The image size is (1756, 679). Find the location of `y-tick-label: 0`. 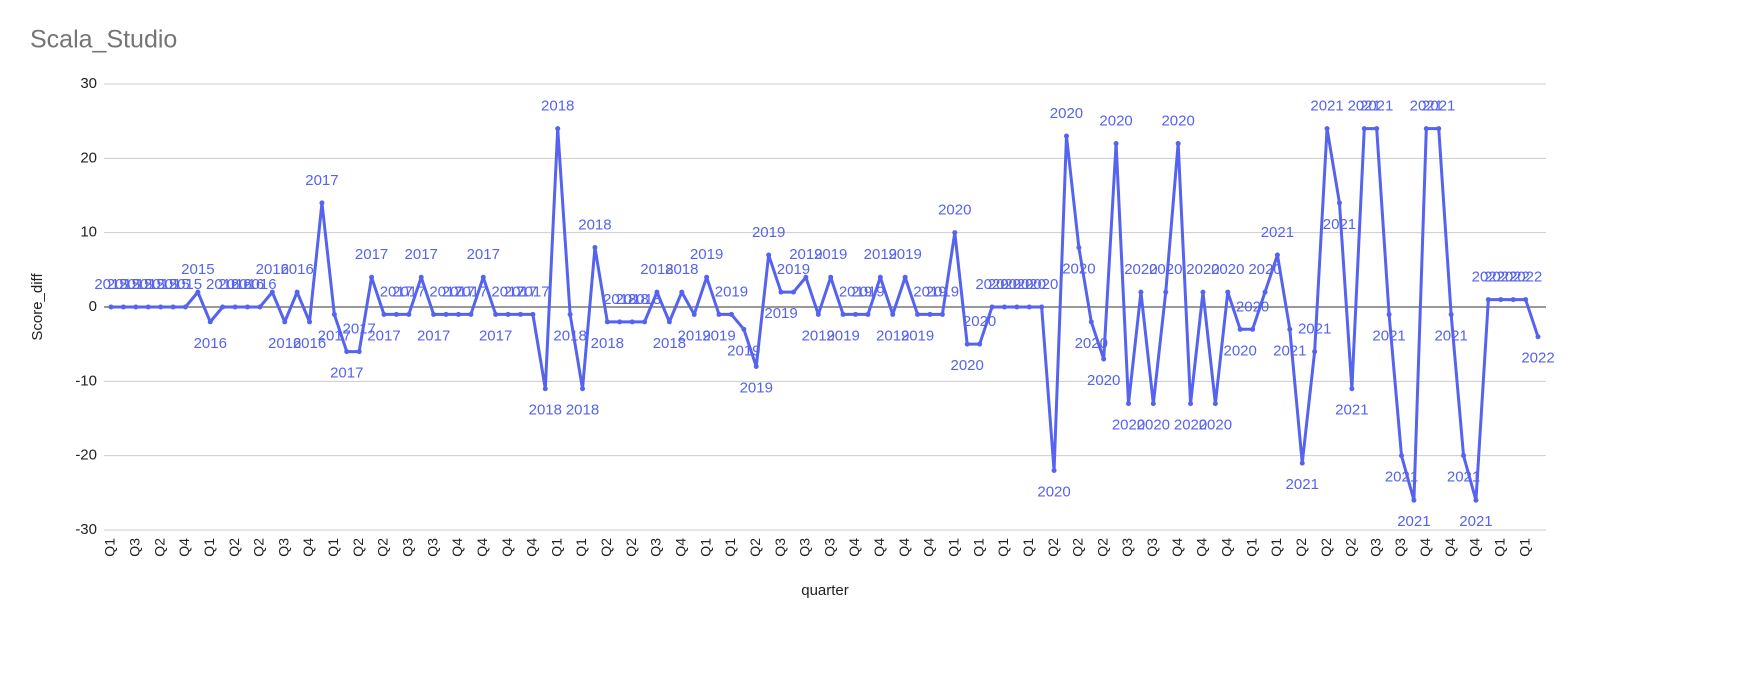

y-tick-label: 0 is located at coordinates (93, 306).